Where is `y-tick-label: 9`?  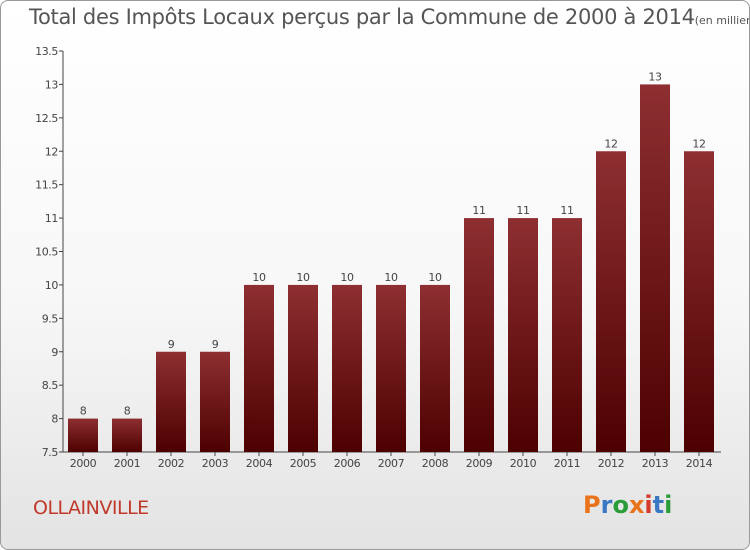
y-tick-label: 9 is located at coordinates (54, 352).